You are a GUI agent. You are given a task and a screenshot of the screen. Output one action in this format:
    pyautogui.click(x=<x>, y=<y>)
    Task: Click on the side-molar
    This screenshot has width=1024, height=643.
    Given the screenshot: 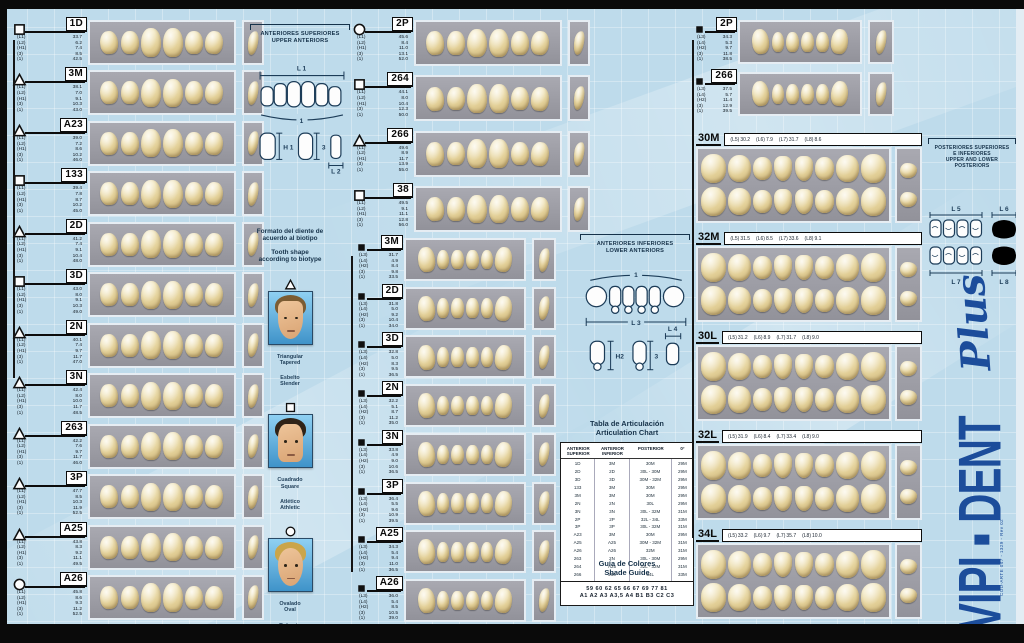 What is the action you would take?
    pyautogui.click(x=908, y=397)
    